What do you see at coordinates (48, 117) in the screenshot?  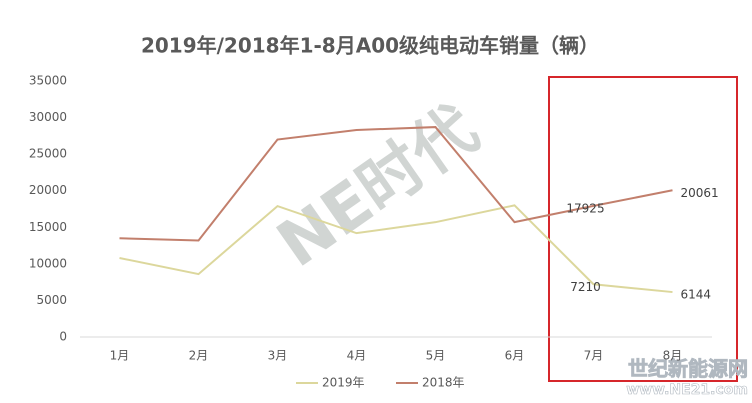 I see `y-tick-label: 30000` at bounding box center [48, 117].